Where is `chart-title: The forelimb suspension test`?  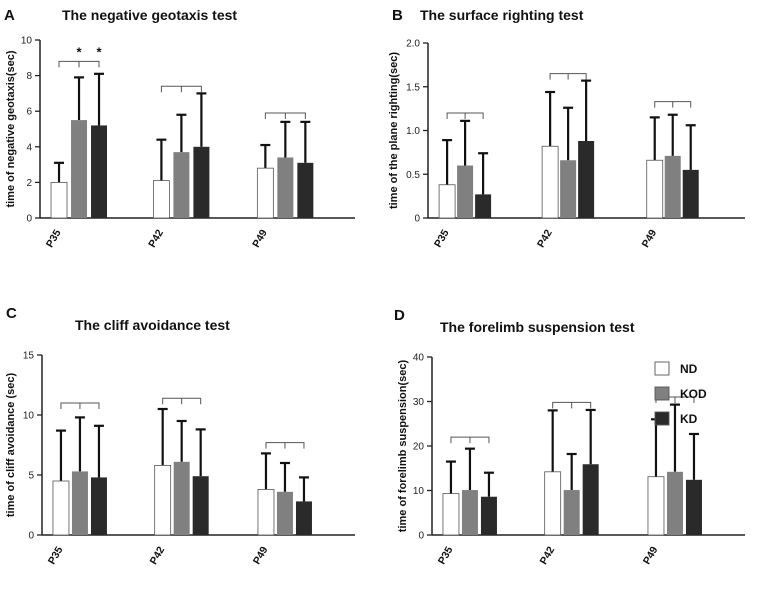 chart-title: The forelimb suspension test is located at coordinates (537, 327).